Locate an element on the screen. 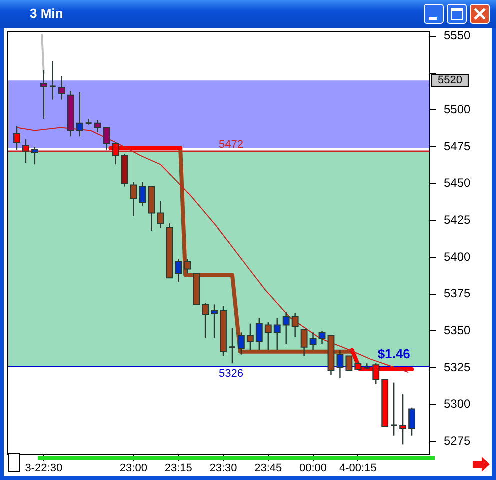 Image resolution: width=496 pixels, height=480 pixels. y-tick-label: 5425 is located at coordinates (458, 219).